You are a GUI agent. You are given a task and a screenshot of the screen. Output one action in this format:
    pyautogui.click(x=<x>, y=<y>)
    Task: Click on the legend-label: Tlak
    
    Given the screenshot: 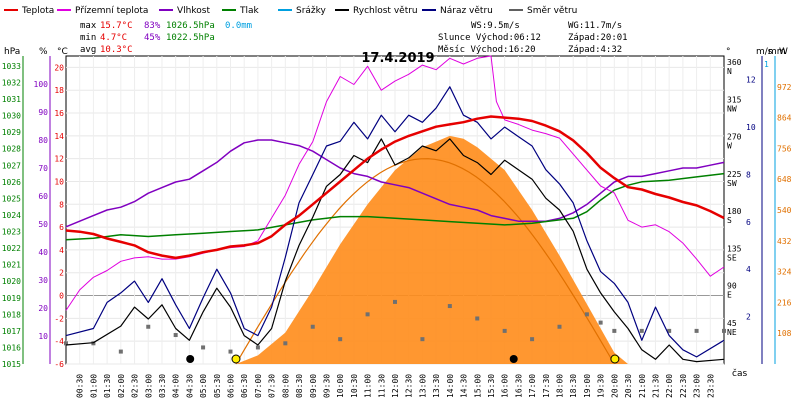 What is the action you would take?
    pyautogui.click(x=249, y=11)
    